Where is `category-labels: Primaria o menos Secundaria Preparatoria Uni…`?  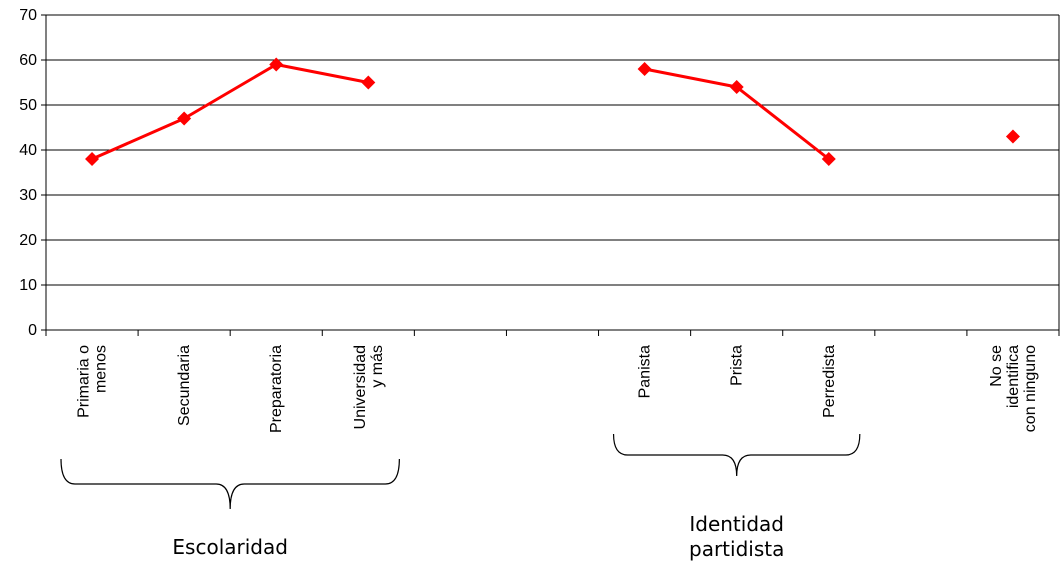 category-labels: Primaria o menos Secundaria Preparatoria Uni… is located at coordinates (557, 389).